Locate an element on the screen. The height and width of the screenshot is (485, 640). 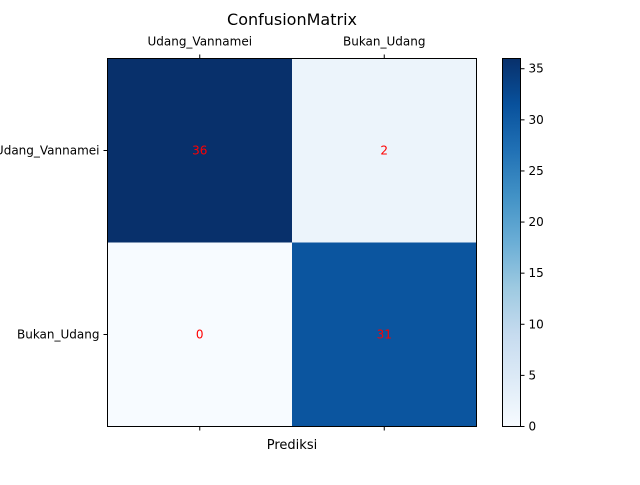
cell-value-label: 31 is located at coordinates (384, 335).